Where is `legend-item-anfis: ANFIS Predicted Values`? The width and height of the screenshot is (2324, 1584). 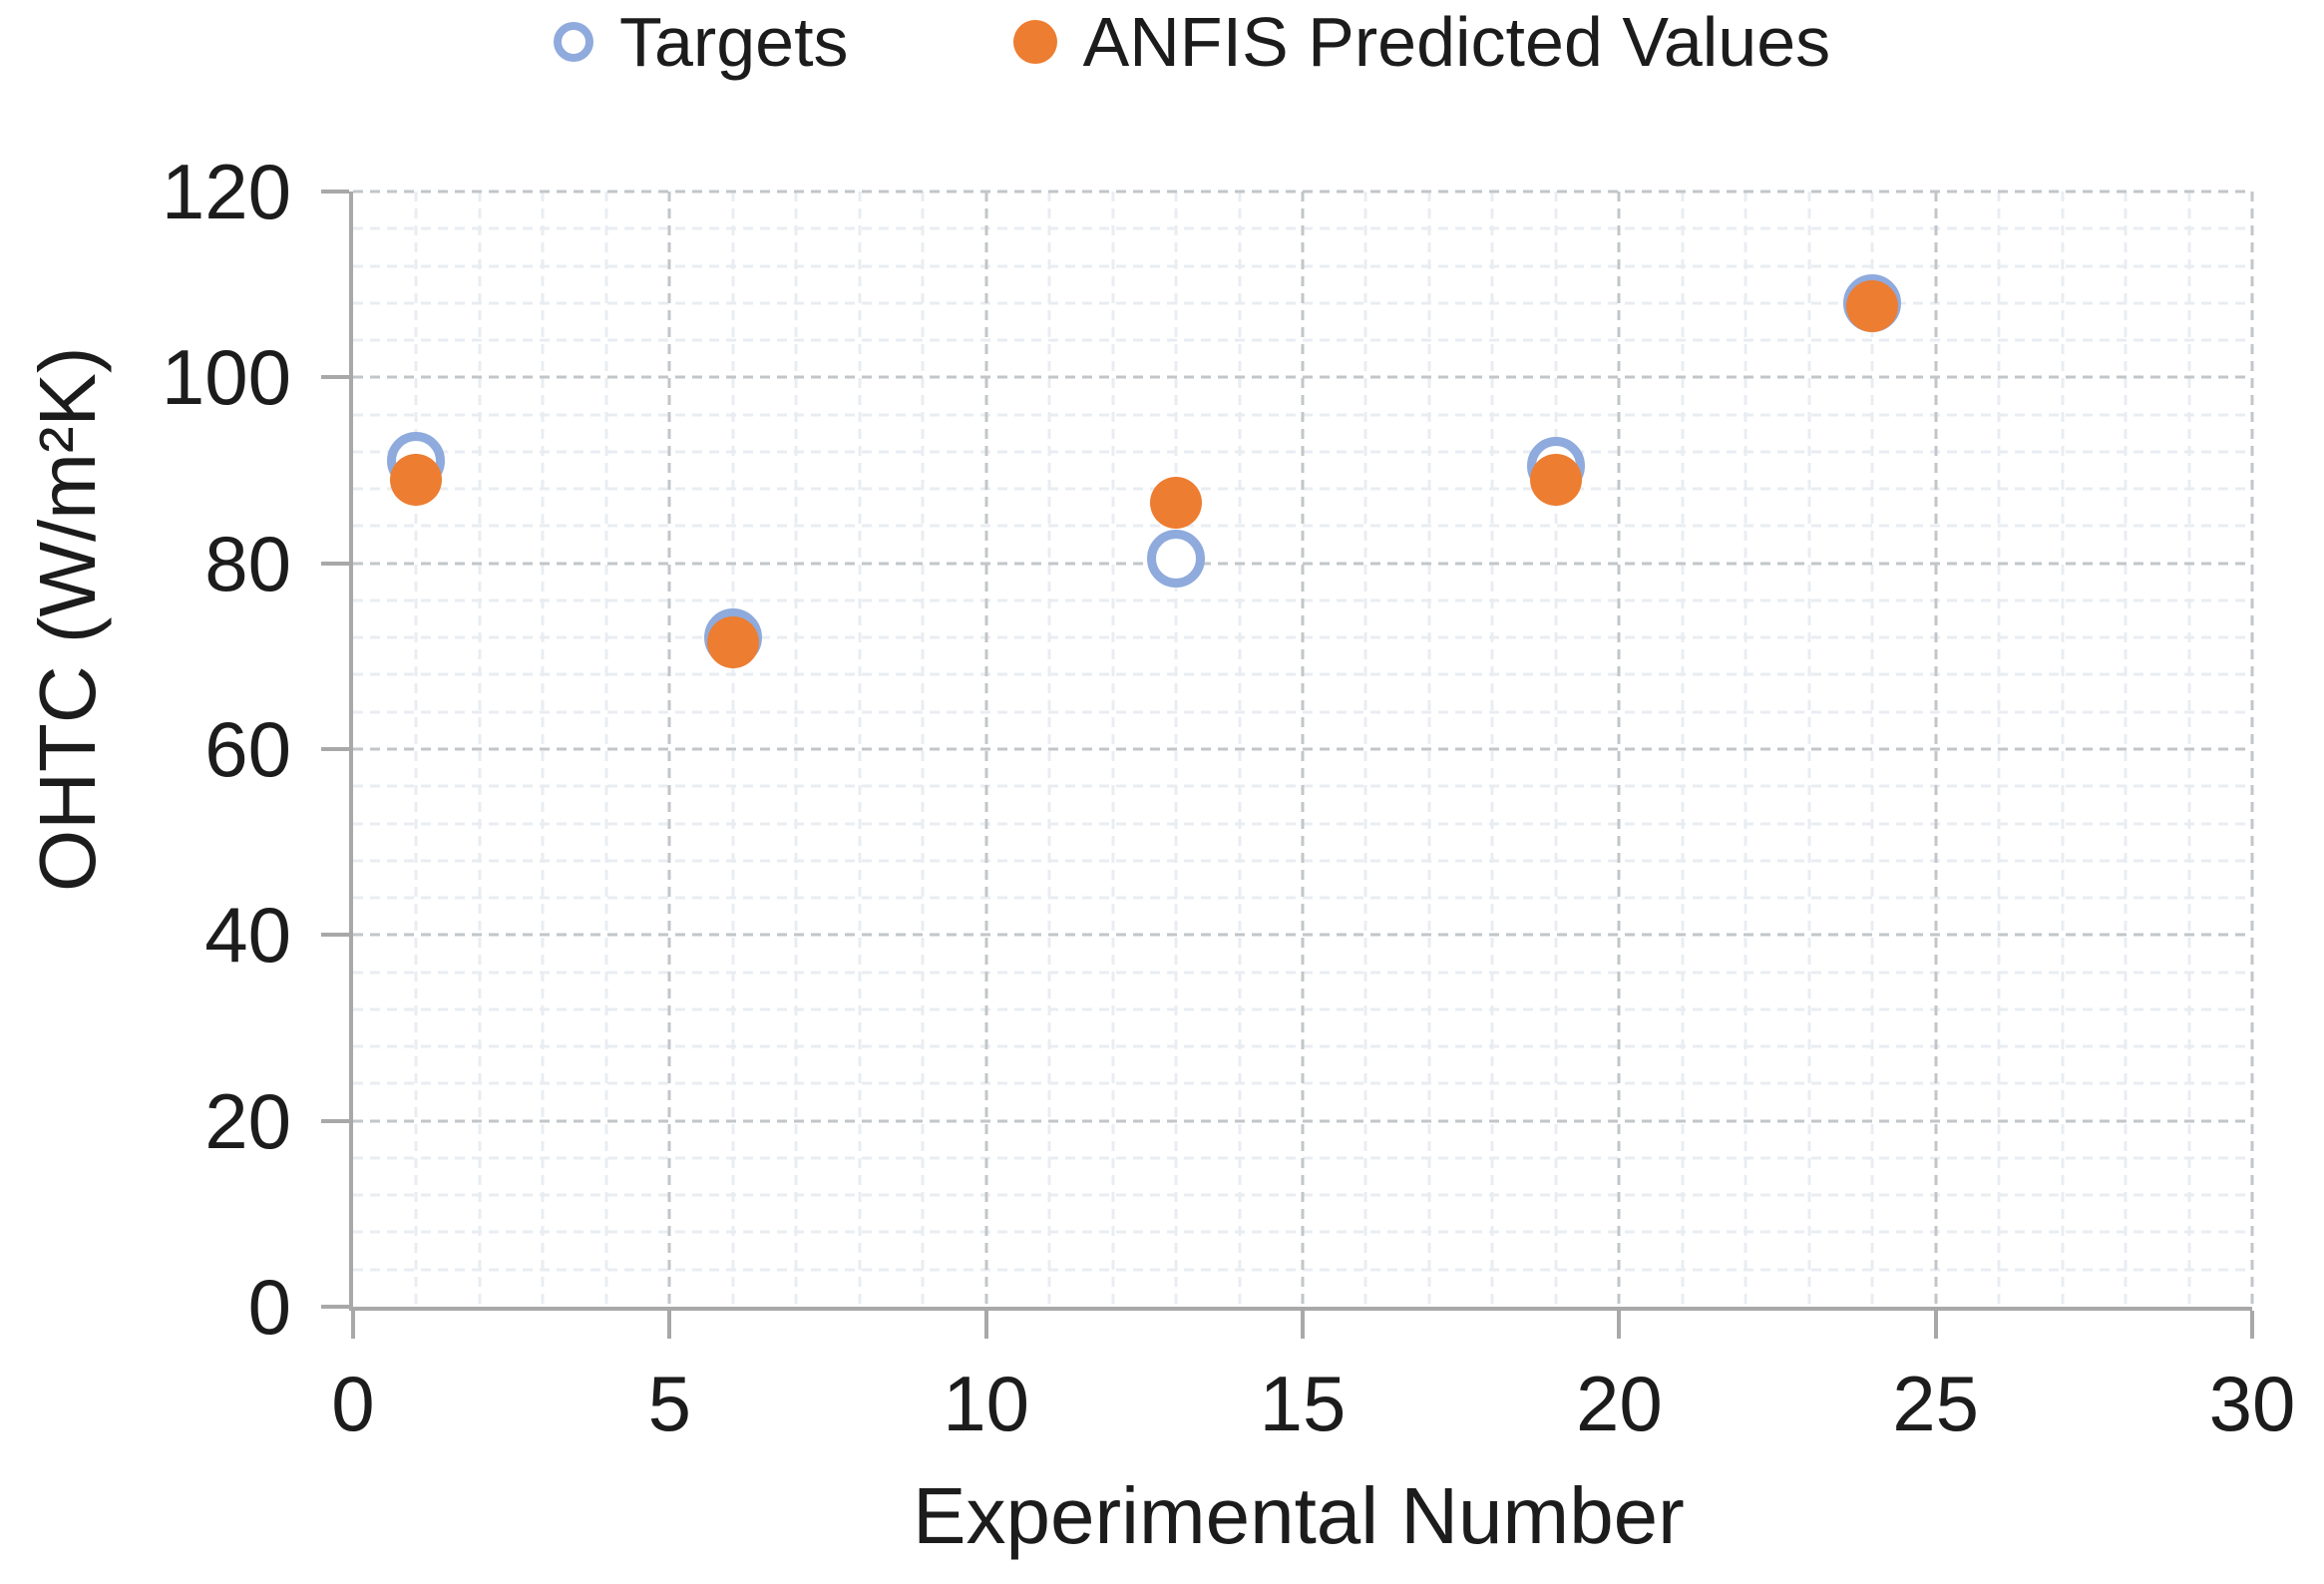
legend-item-anfis: ANFIS Predicted Values is located at coordinates (1421, 42).